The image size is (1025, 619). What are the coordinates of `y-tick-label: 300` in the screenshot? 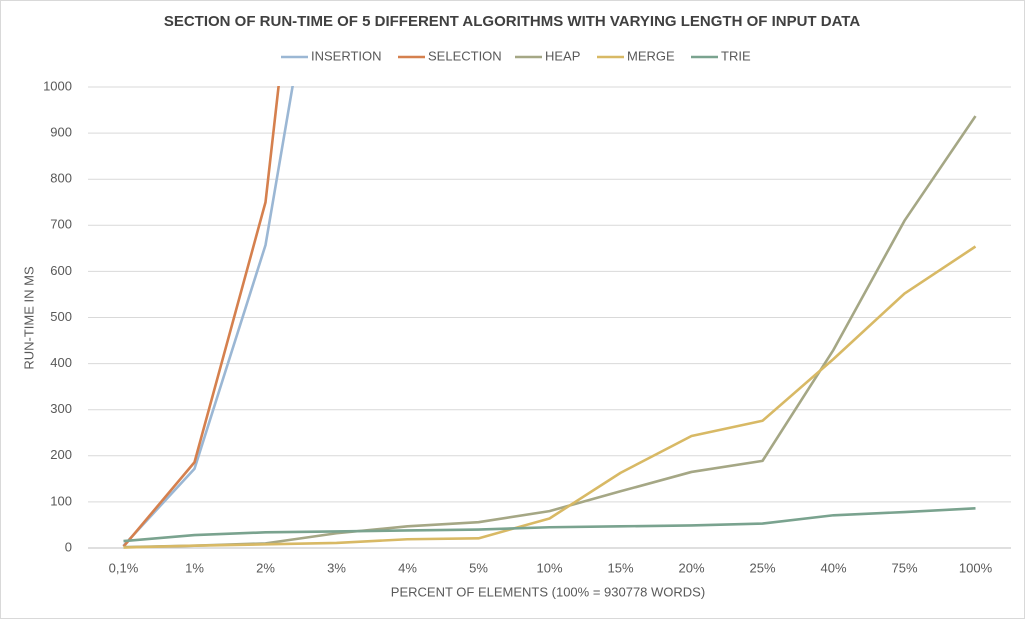 It's located at (61, 408).